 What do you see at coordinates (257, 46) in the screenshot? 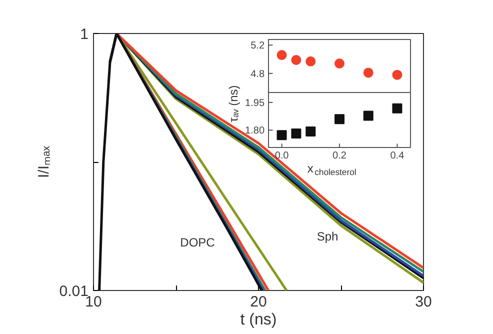
I see `y-tick-label: 5.2` at bounding box center [257, 46].